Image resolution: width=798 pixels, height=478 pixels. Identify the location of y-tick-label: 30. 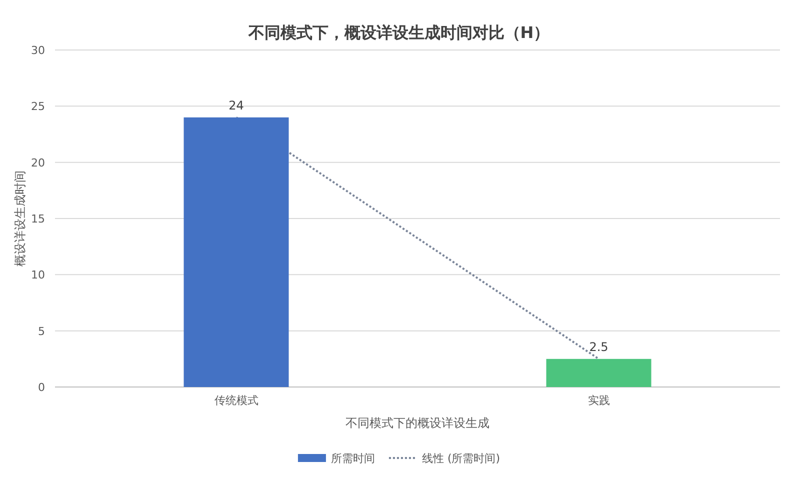
(38, 50).